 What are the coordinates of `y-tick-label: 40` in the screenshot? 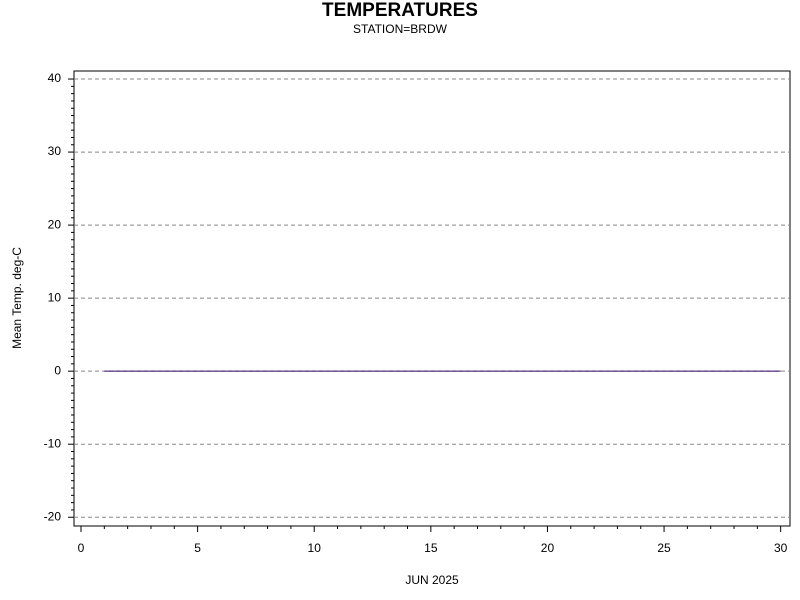 It's located at (55, 78).